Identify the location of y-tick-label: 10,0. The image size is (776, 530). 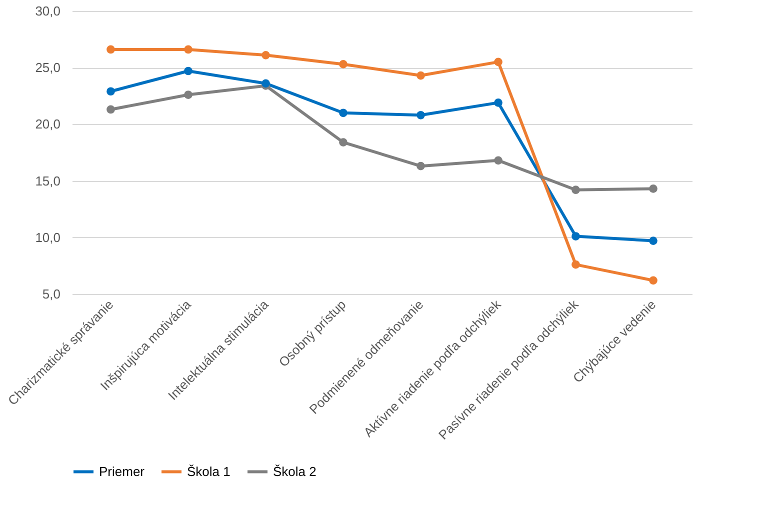
(47, 237).